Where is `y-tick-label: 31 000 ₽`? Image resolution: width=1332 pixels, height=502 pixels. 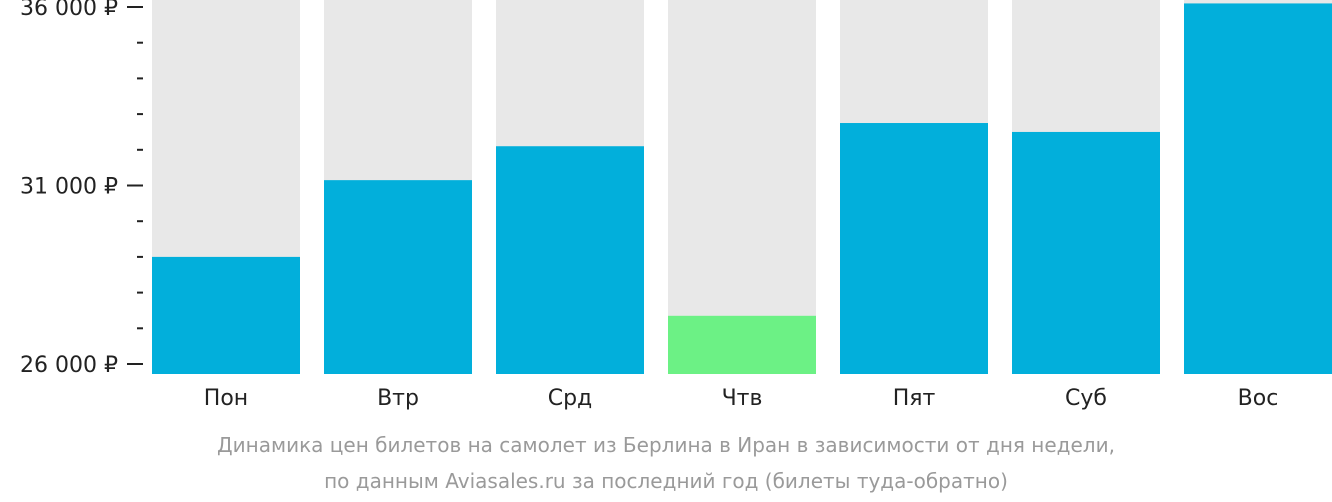
y-tick-label: 31 000 ₽ is located at coordinates (69, 187).